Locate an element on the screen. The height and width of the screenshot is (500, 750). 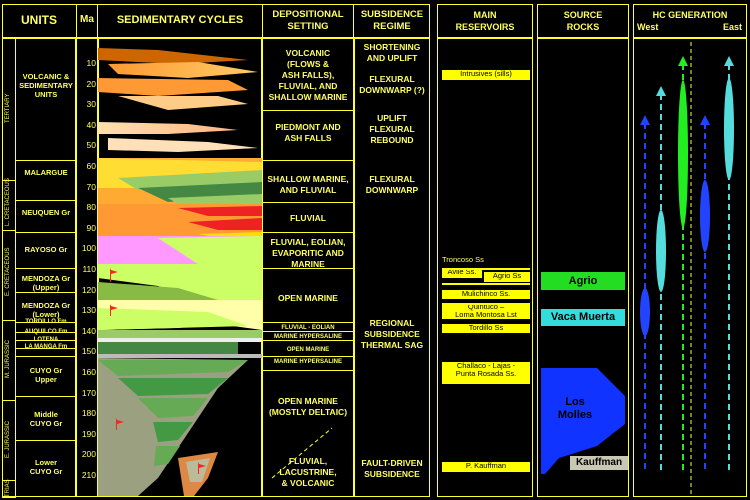
ma-tick-label: 20 is located at coordinates (91, 83).